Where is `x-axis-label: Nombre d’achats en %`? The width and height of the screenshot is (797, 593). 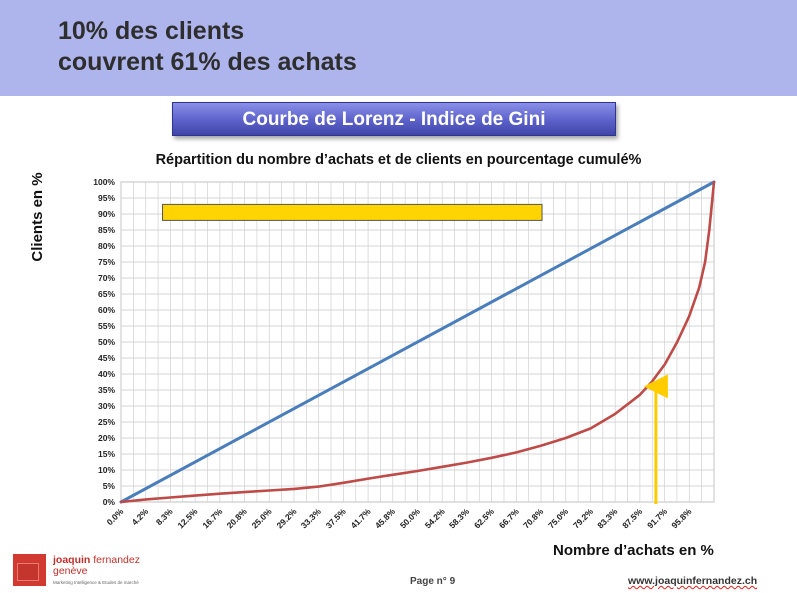
x-axis-label: Nombre d’achats en % is located at coordinates (633, 550).